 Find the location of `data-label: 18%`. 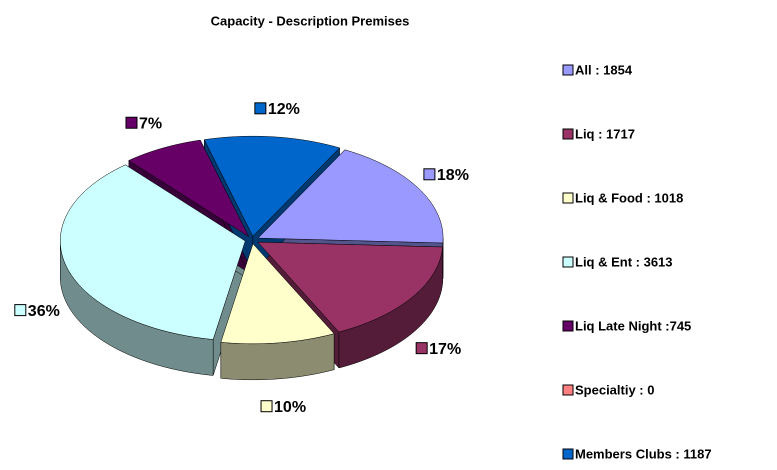

data-label: 18% is located at coordinates (446, 175).